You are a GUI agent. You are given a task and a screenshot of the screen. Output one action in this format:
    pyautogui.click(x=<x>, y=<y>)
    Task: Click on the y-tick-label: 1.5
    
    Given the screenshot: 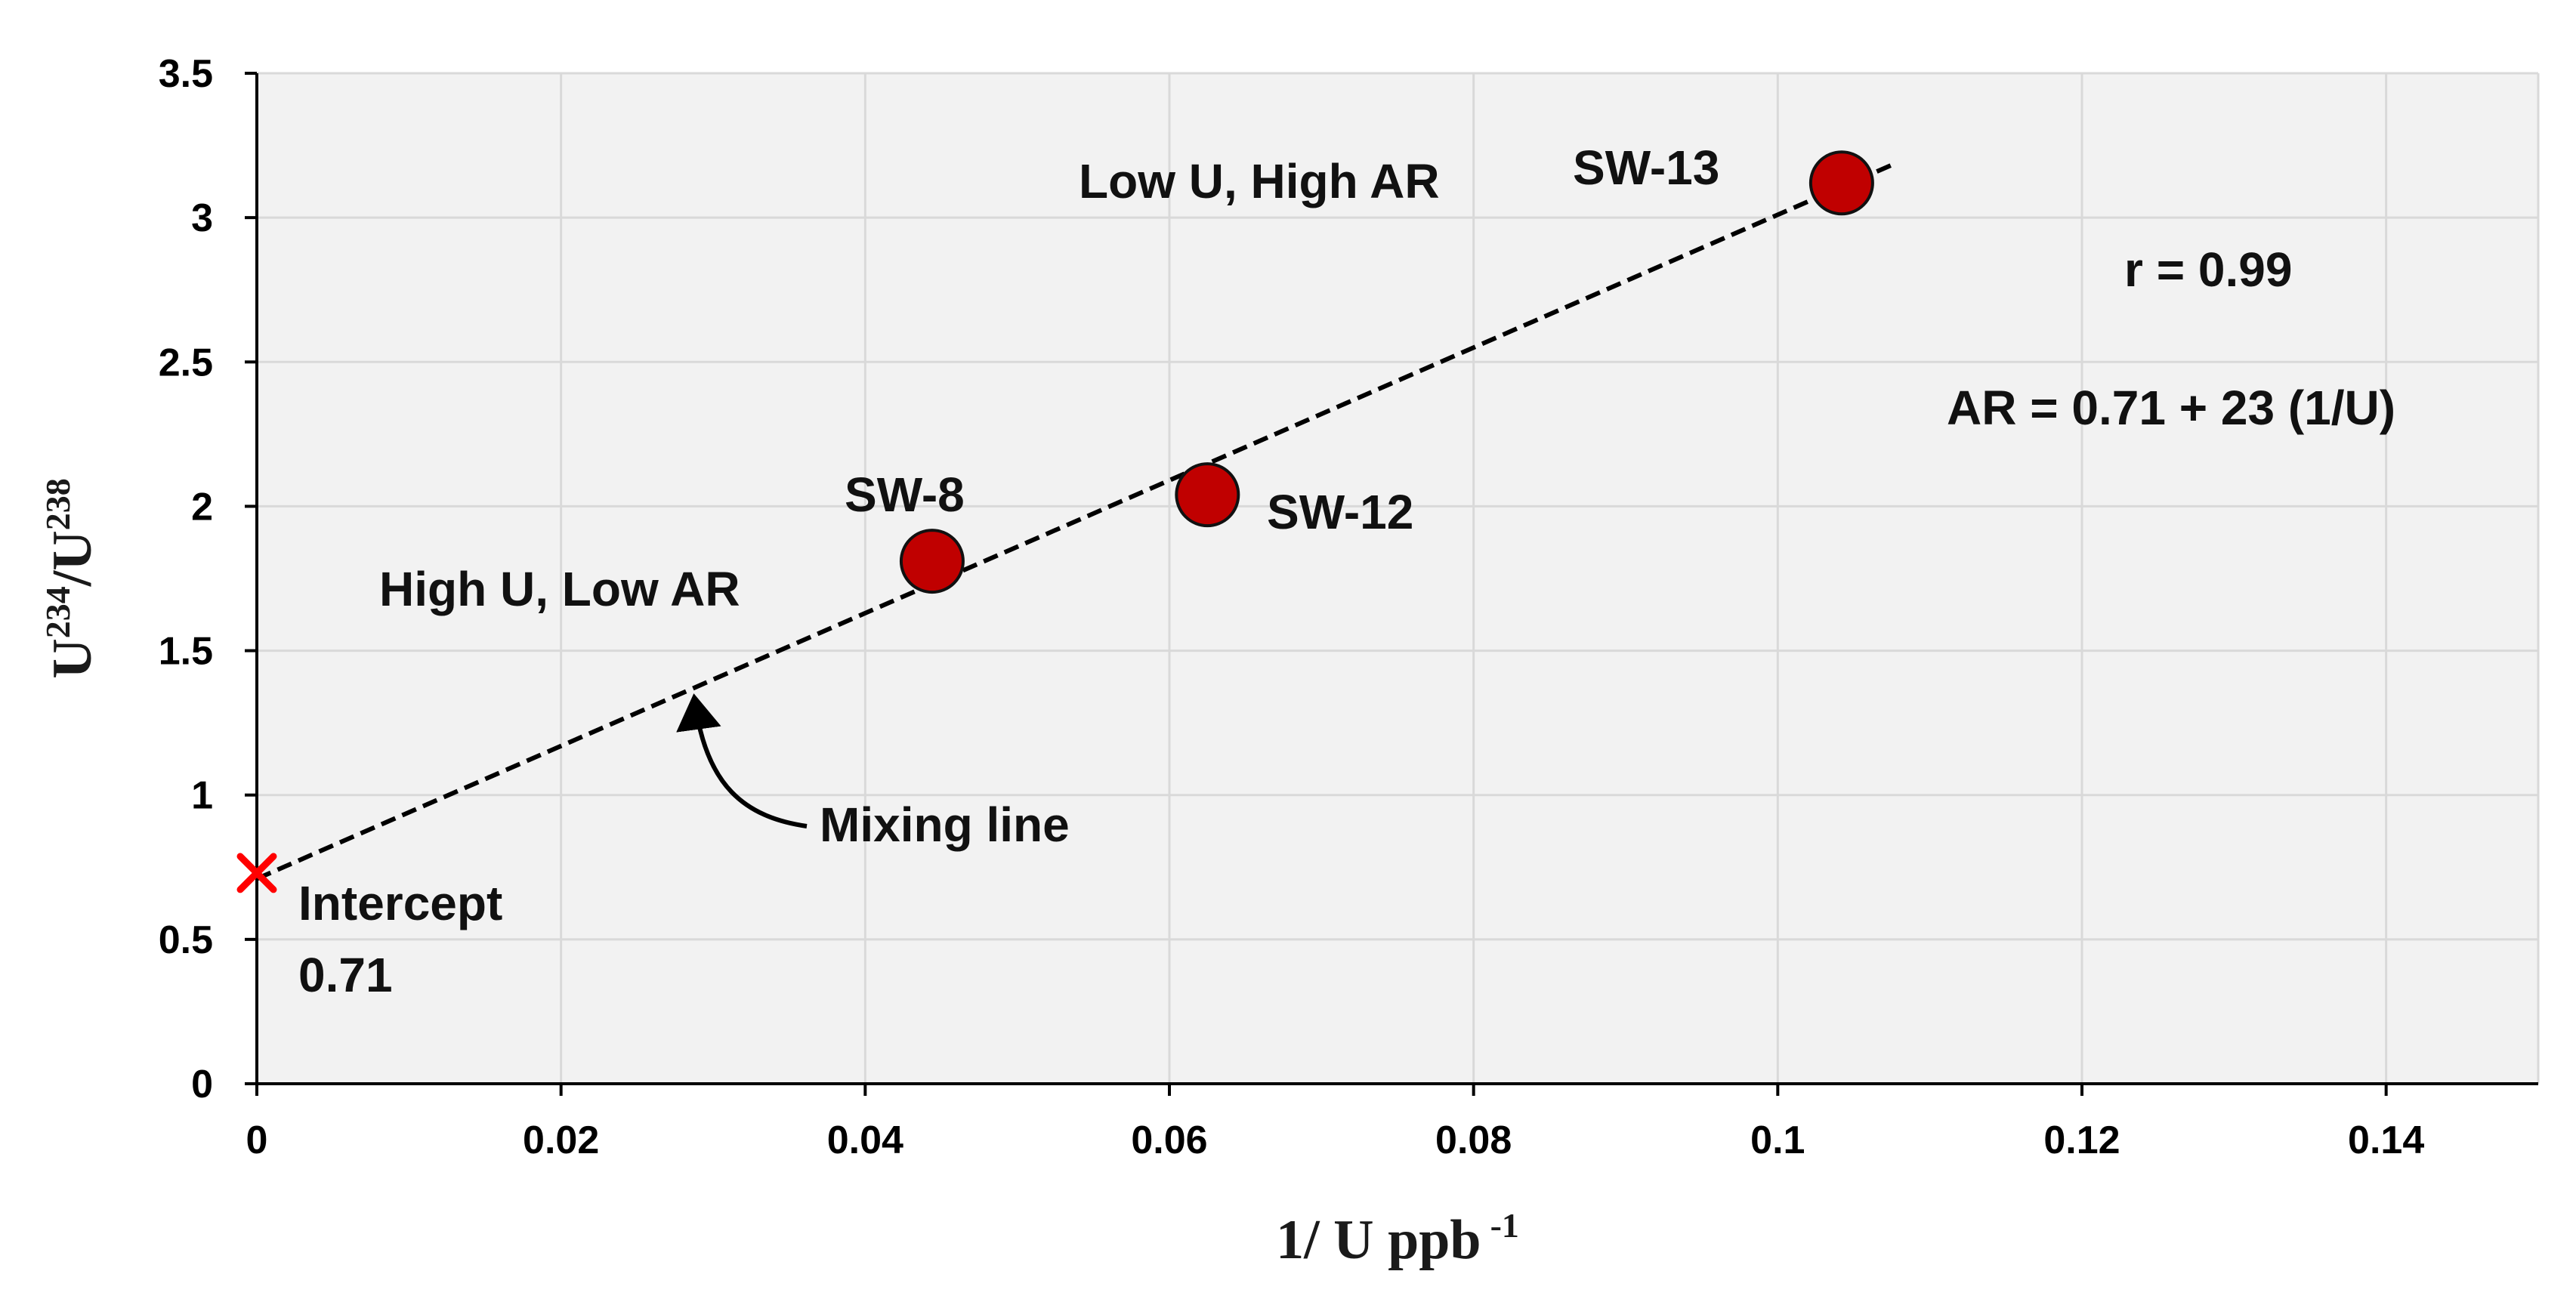 What is the action you would take?
    pyautogui.click(x=186, y=652)
    